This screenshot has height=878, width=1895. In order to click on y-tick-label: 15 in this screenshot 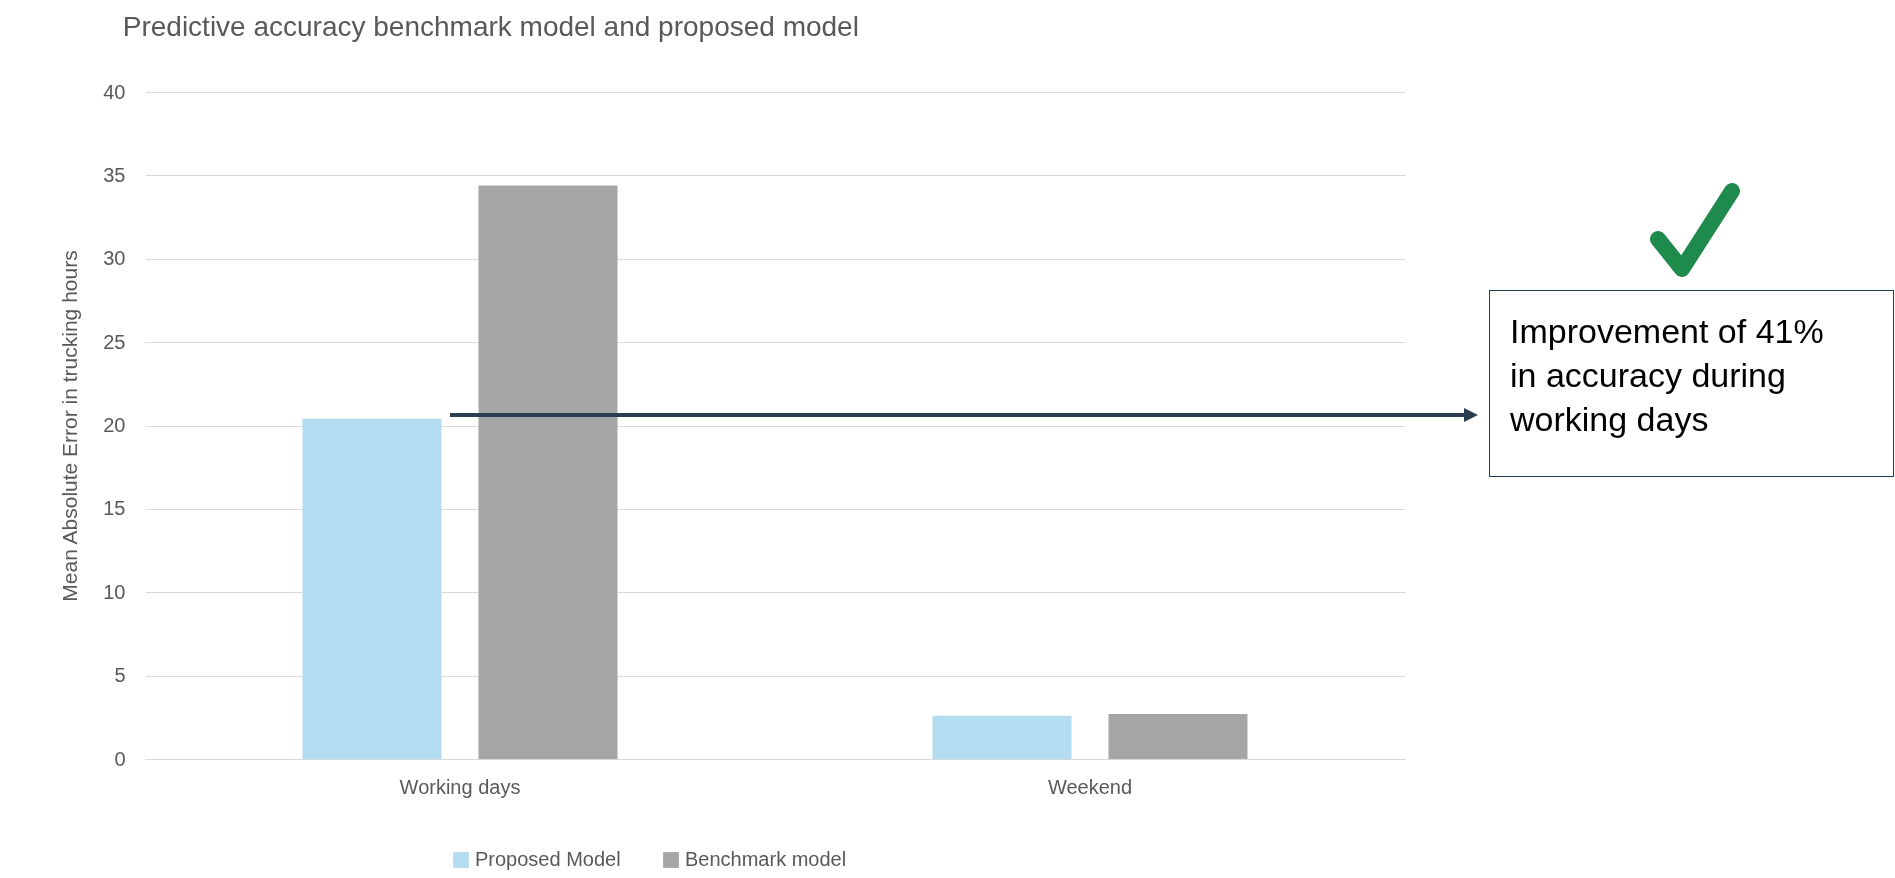, I will do `click(114, 508)`.